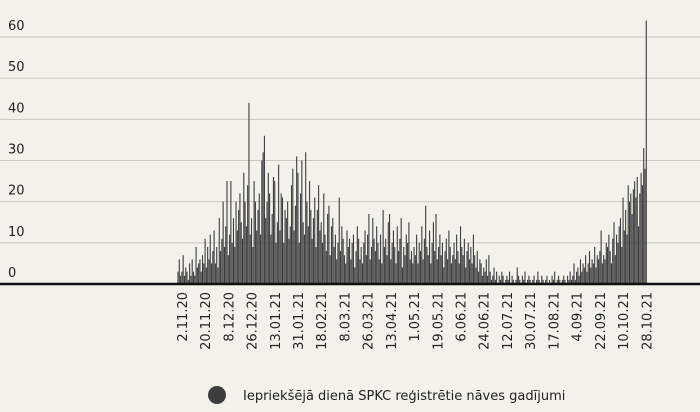 This screenshot has height=412, width=700. Describe the element at coordinates (253, 321) in the screenshot. I see `x-tick-label: 26.12.20` at that location.